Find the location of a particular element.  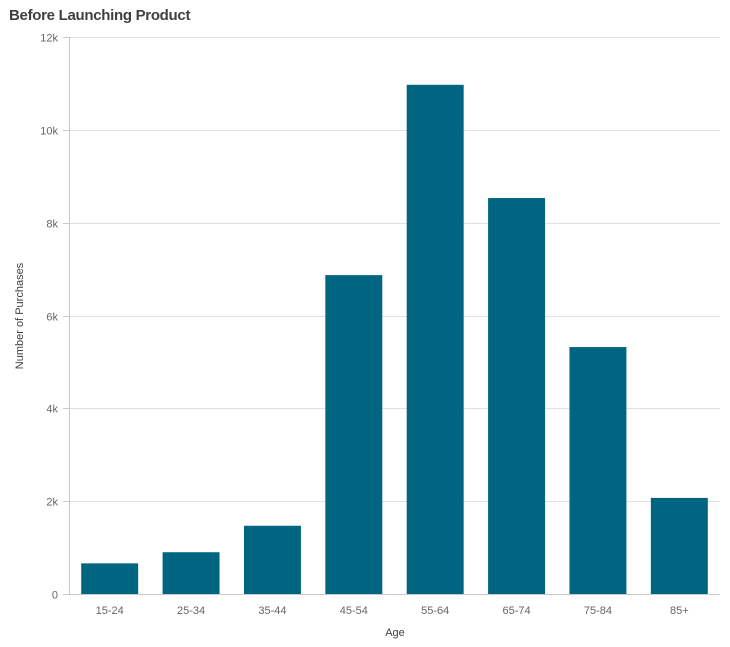

chart-title: Before Launching Product is located at coordinates (100, 15).